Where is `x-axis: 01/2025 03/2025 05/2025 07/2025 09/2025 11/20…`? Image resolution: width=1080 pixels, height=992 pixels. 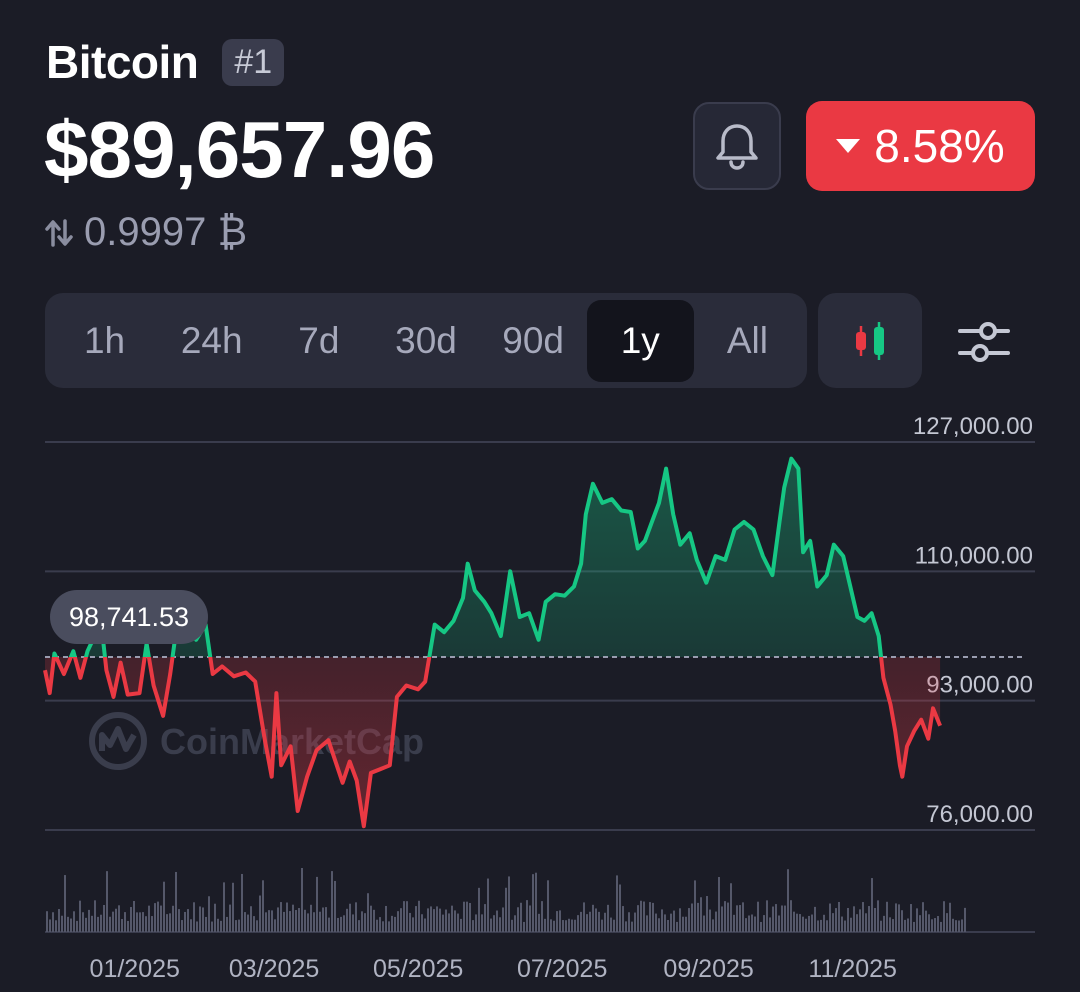 x-axis: 01/2025 03/2025 05/2025 07/2025 09/2025 11/20… is located at coordinates (493, 969).